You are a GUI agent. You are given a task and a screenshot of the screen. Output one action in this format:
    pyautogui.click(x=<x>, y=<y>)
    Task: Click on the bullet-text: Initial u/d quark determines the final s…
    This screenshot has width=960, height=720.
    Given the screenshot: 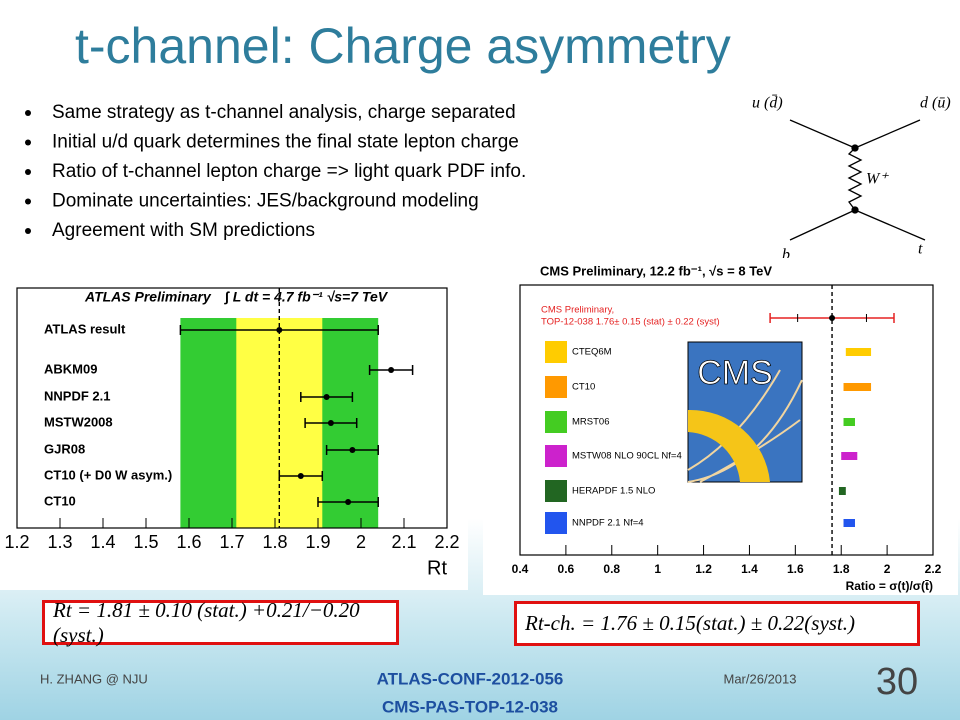 What is the action you would take?
    pyautogui.click(x=285, y=142)
    